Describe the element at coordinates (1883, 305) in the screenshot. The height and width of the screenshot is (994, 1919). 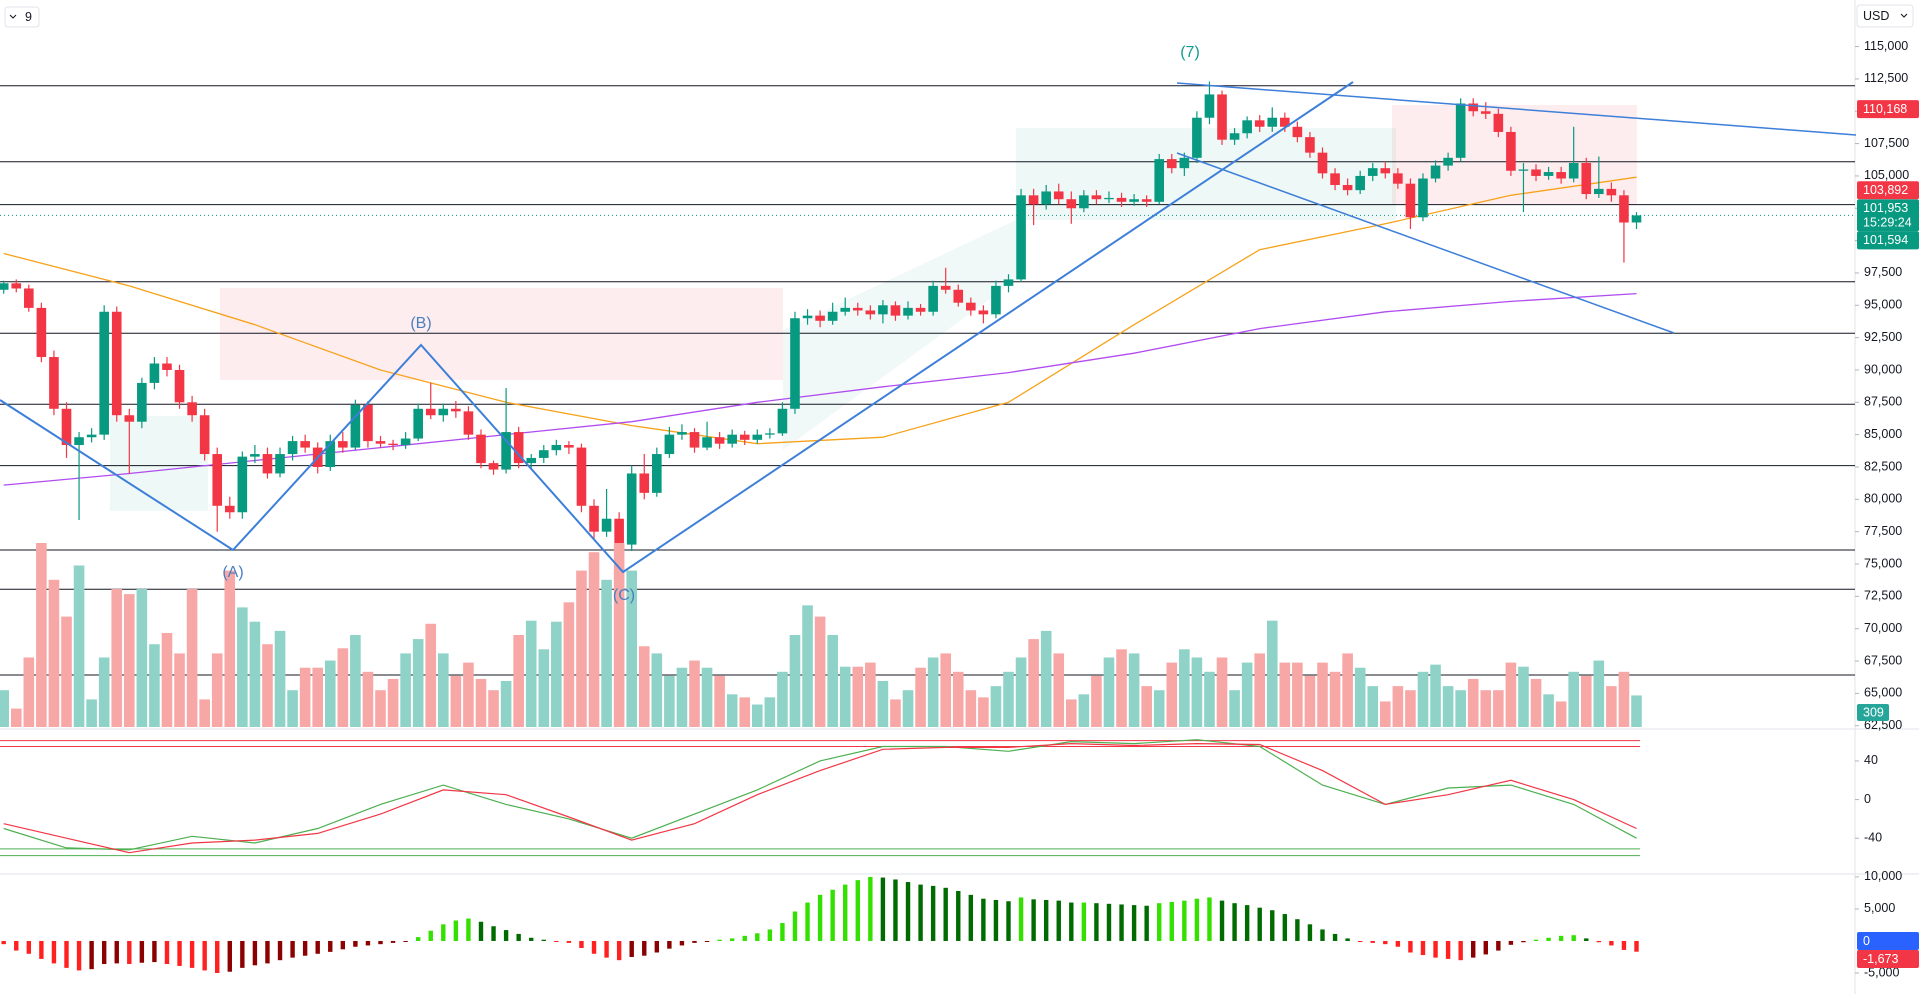
I see `y-tick-label: 95,000` at that location.